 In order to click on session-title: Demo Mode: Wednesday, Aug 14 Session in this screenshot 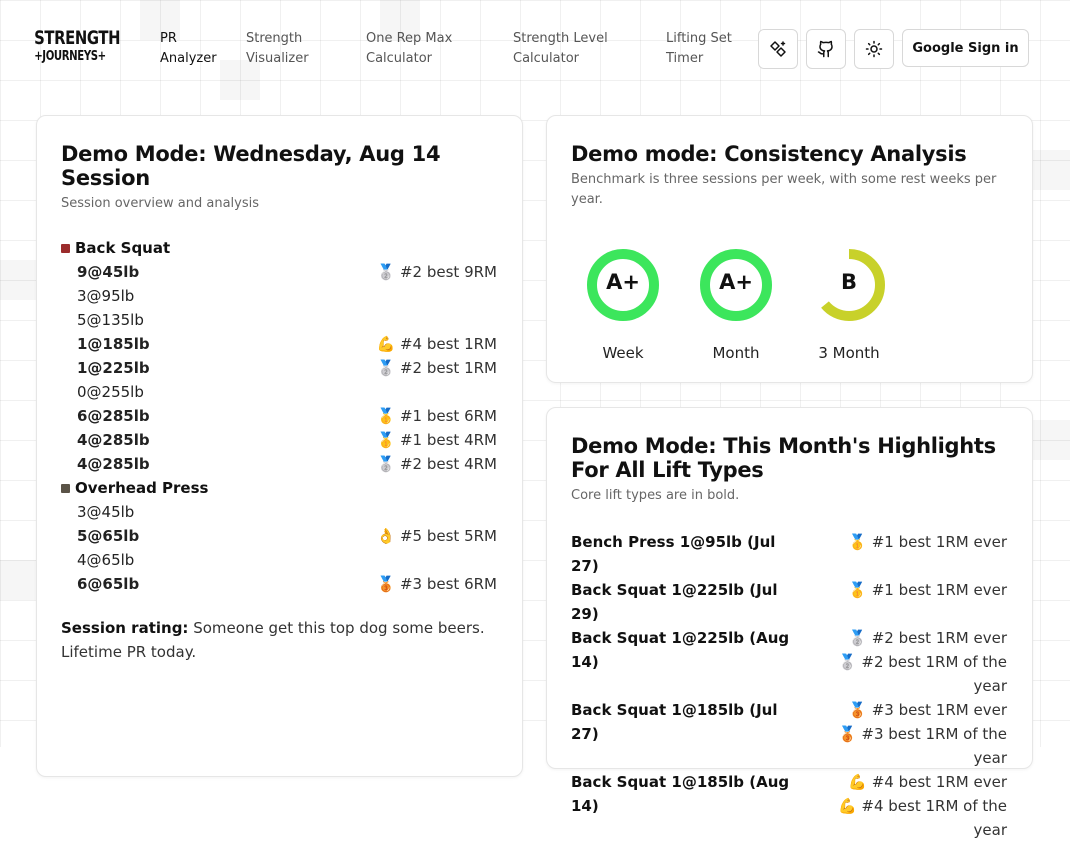, I will do `click(251, 166)`.